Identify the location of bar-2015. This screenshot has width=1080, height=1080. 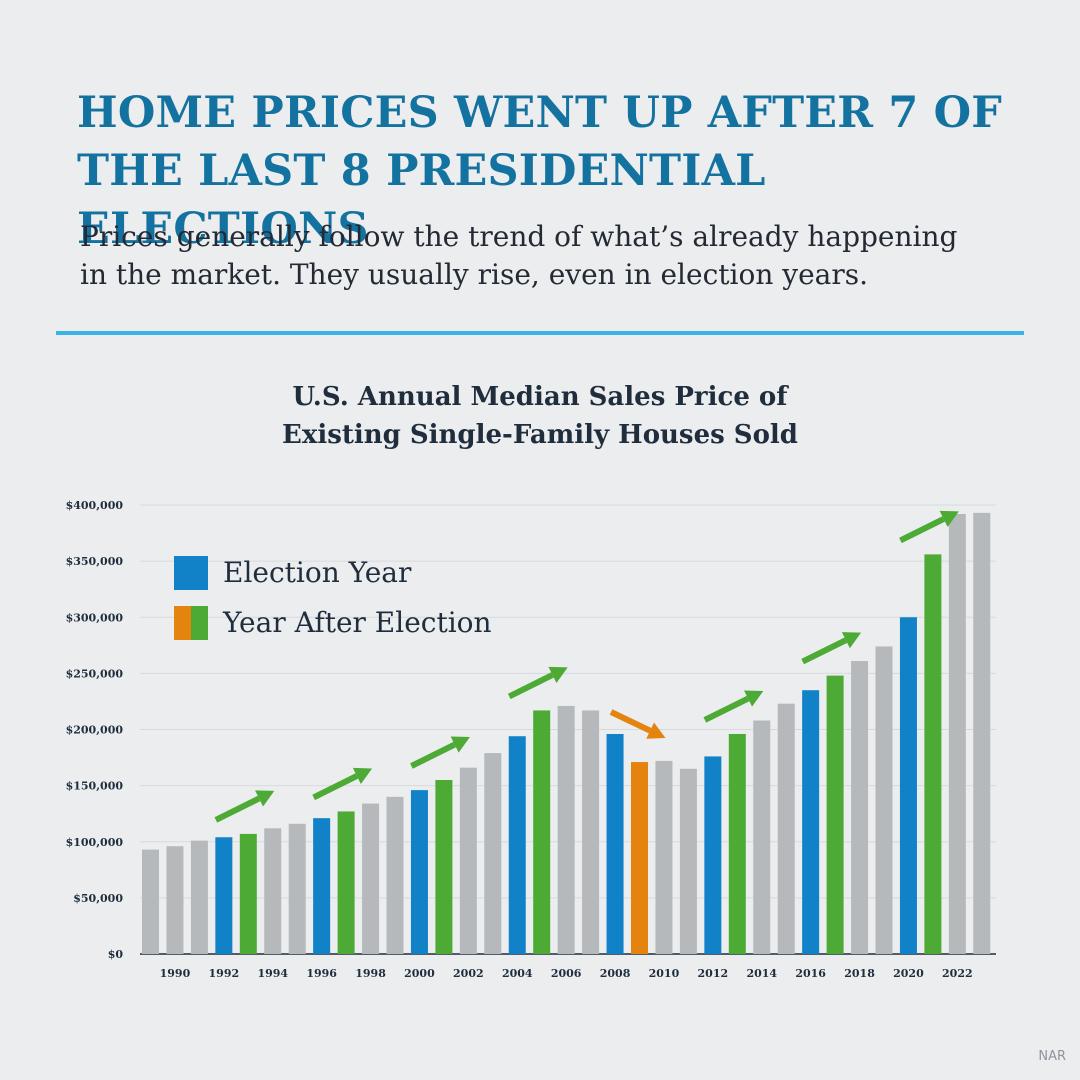
(786, 828).